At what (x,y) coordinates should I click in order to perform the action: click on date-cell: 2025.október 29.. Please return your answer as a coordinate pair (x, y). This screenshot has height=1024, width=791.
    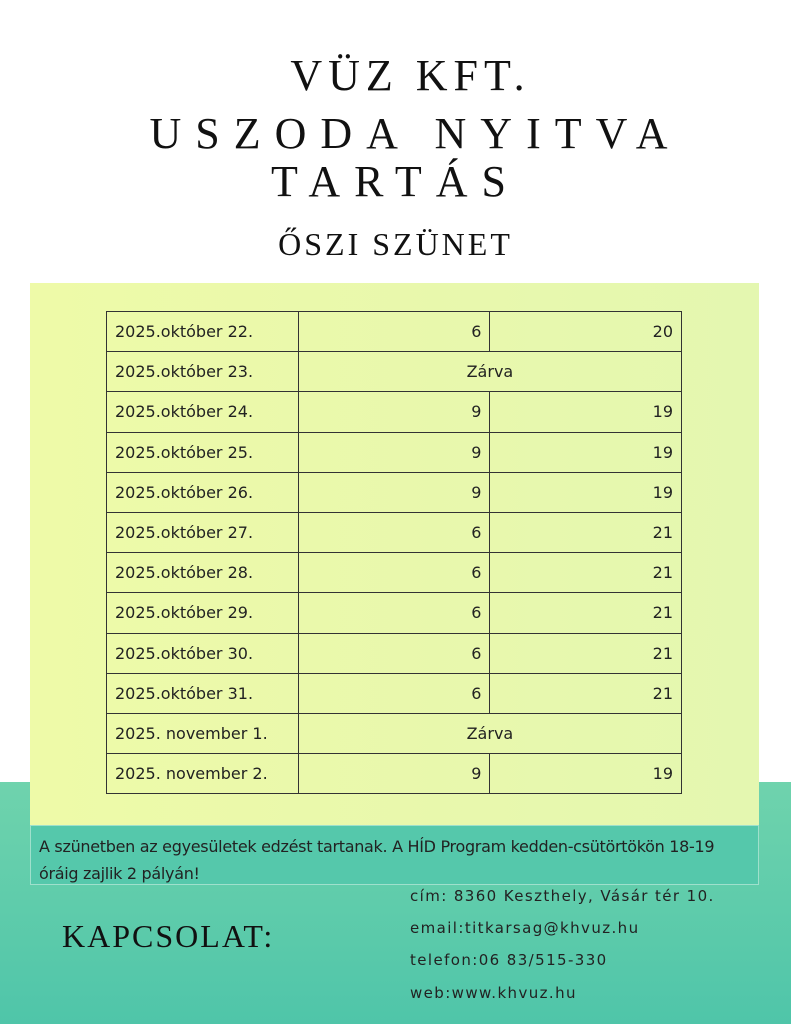
    Looking at the image, I should click on (202, 613).